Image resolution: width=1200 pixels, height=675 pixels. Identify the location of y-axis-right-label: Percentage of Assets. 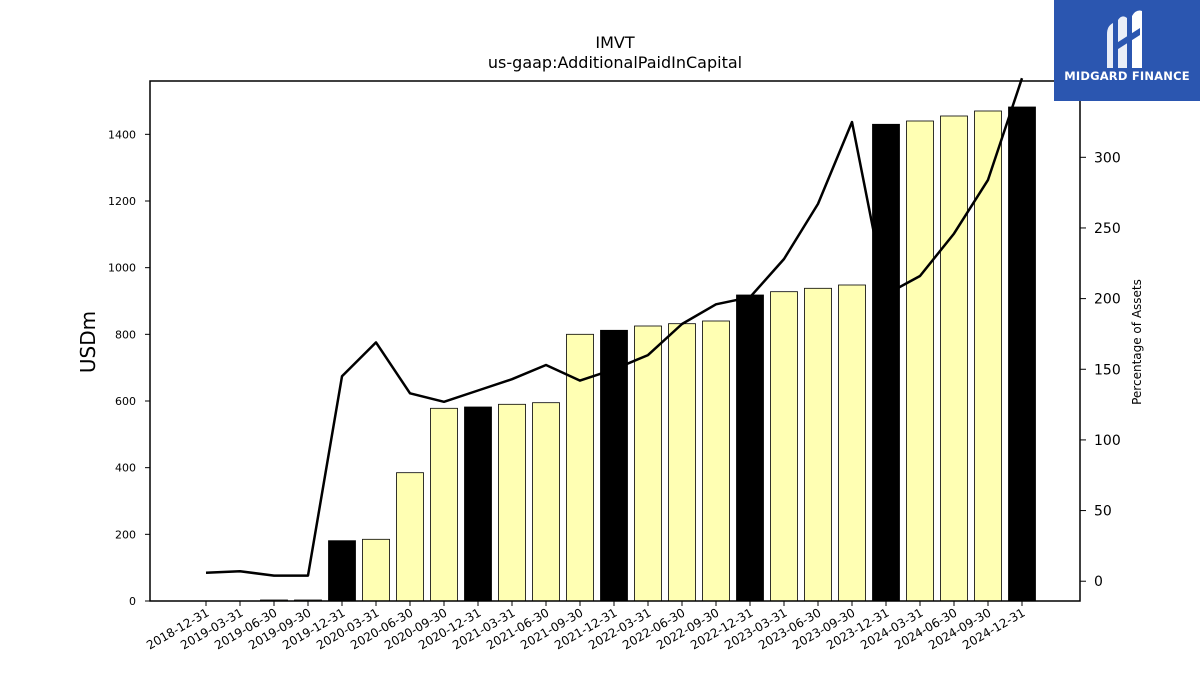
(1137, 342).